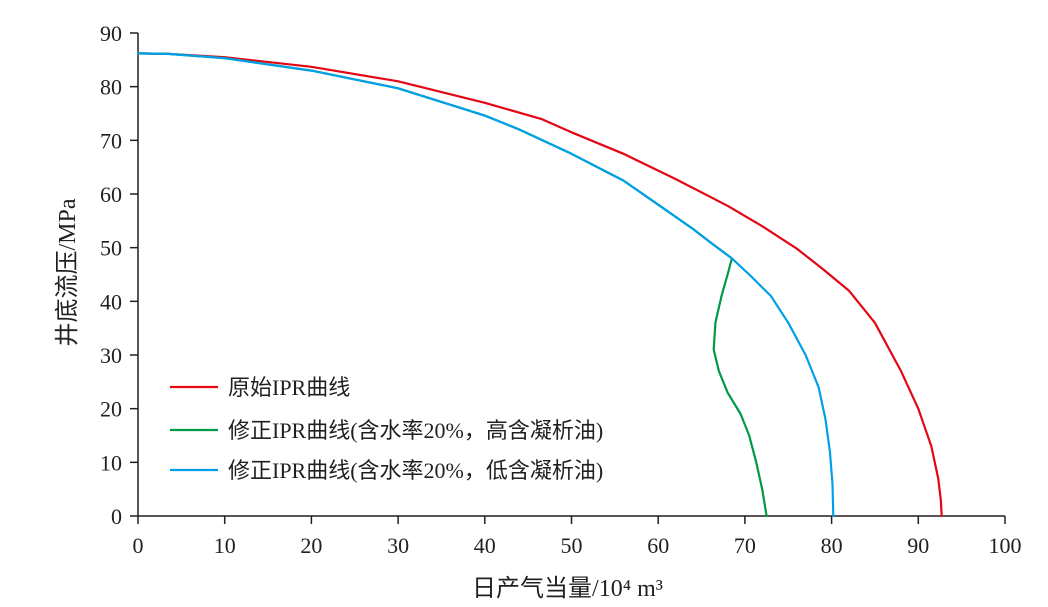 This screenshot has width=1048, height=607. What do you see at coordinates (138, 545) in the screenshot?
I see `x-tick-label: 0` at bounding box center [138, 545].